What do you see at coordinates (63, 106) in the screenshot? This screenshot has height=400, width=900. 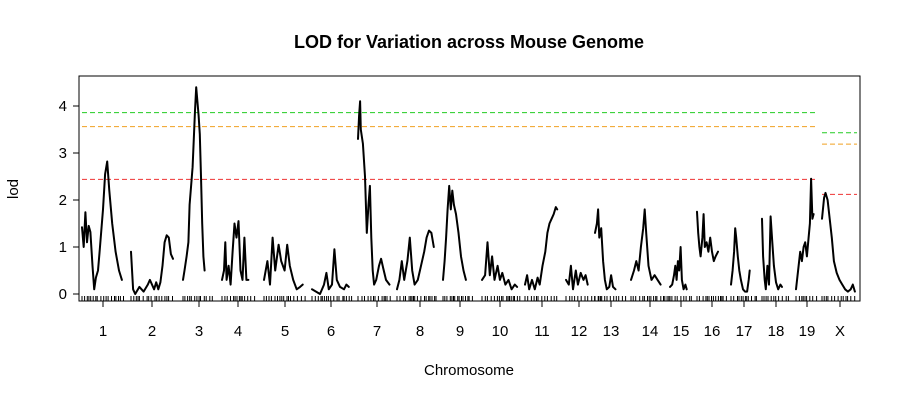 I see `y-tick-label: 4` at bounding box center [63, 106].